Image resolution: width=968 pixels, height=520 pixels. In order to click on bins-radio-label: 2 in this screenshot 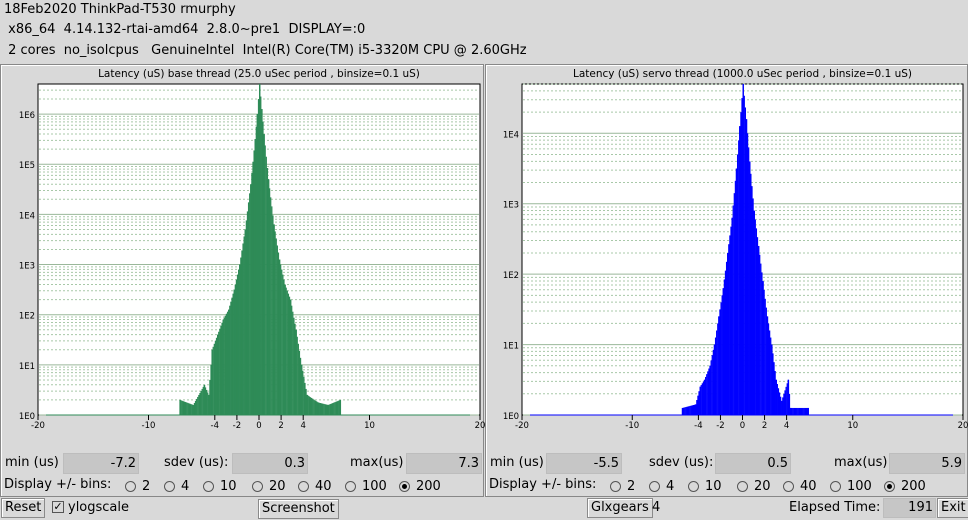, I will do `click(631, 486)`.